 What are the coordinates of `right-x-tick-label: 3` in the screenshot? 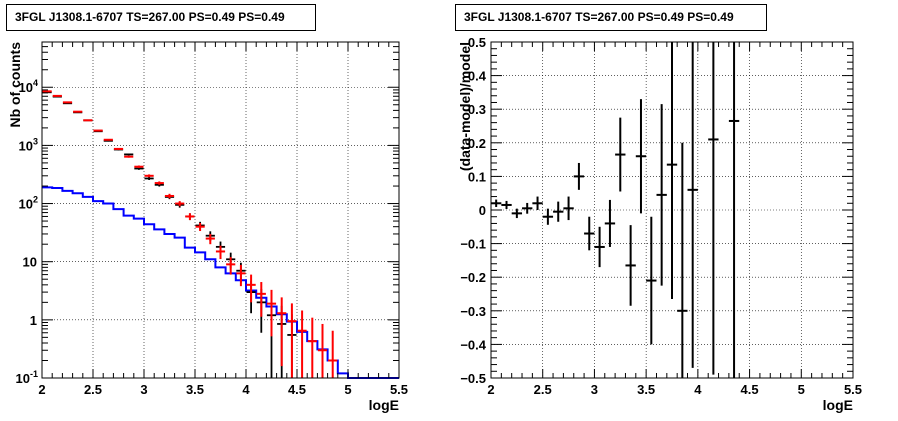 It's located at (594, 389).